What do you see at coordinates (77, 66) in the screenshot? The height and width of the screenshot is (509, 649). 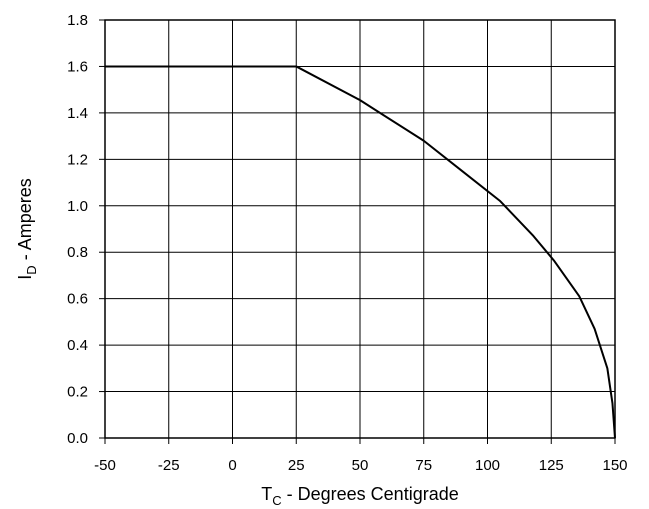 I see `y-tick-label: 1.6` at bounding box center [77, 66].